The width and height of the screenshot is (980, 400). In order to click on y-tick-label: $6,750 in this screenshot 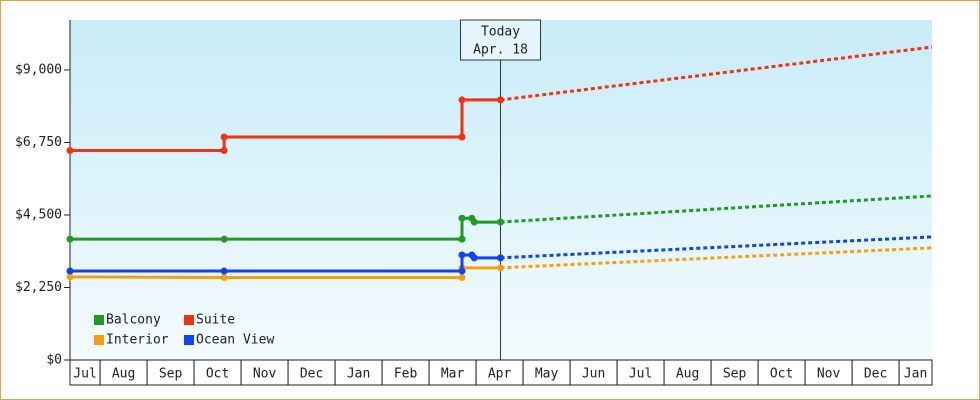, I will do `click(38, 142)`.